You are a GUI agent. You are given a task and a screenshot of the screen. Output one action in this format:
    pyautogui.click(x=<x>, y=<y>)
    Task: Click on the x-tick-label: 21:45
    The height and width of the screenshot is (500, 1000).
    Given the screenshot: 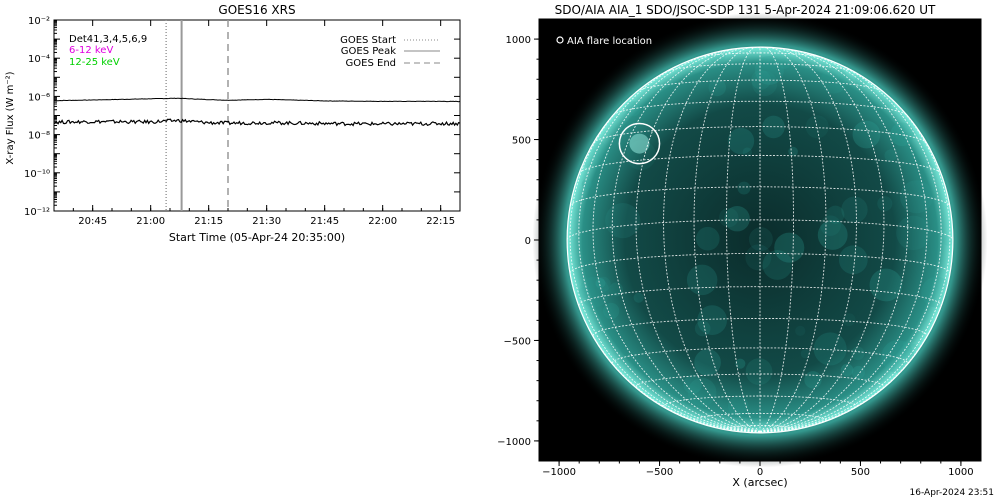 What is the action you would take?
    pyautogui.click(x=324, y=221)
    